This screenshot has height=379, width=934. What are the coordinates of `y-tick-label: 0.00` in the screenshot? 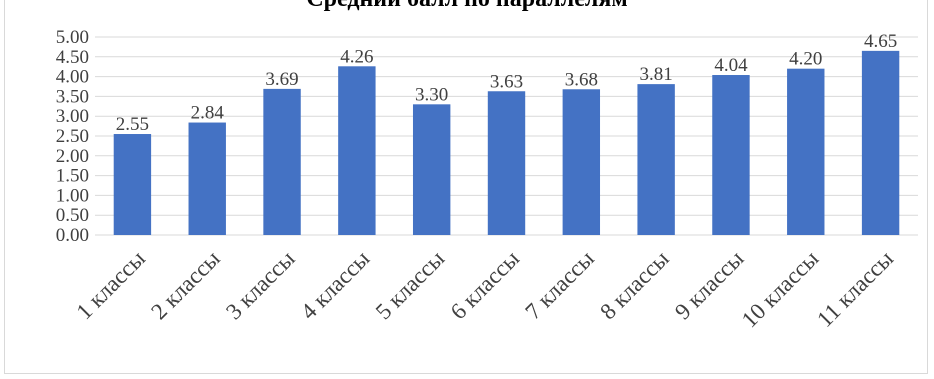 It's located at (72, 235).